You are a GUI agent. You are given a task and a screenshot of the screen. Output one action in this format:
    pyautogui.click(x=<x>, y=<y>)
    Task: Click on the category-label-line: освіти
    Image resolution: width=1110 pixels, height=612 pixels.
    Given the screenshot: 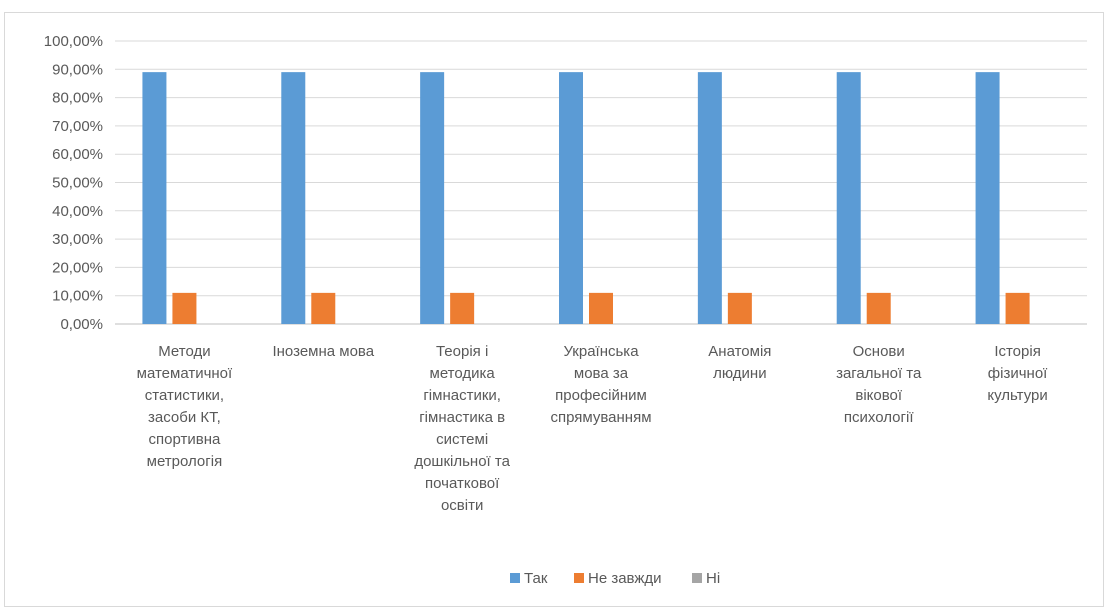 What is the action you would take?
    pyautogui.click(x=462, y=505)
    